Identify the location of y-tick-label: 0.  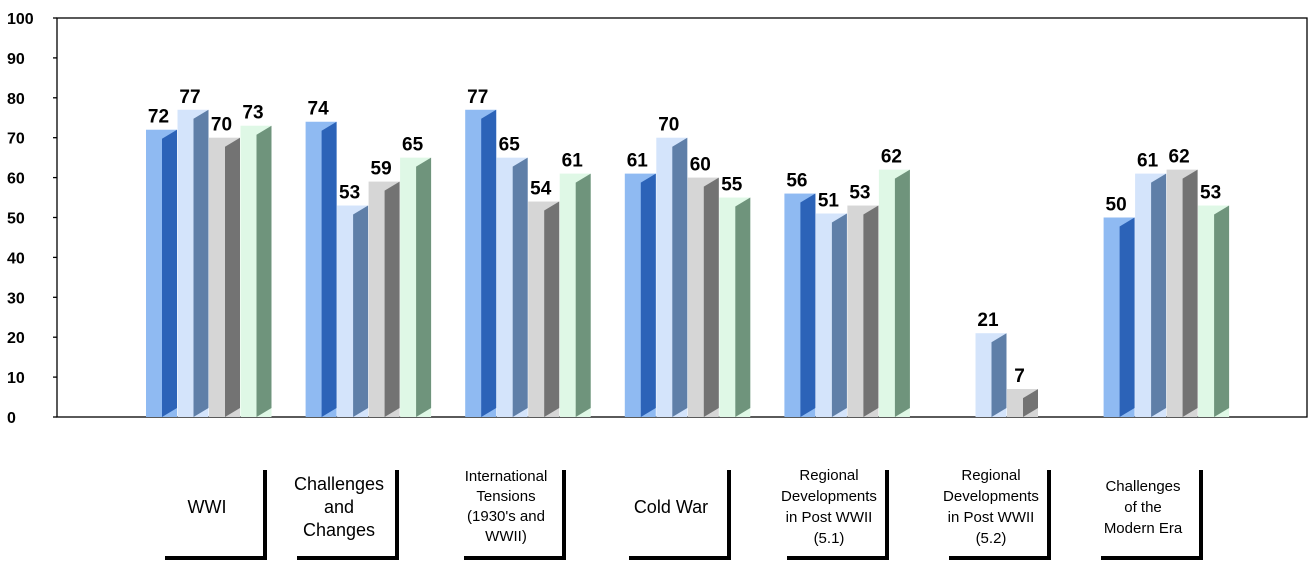
(11, 418).